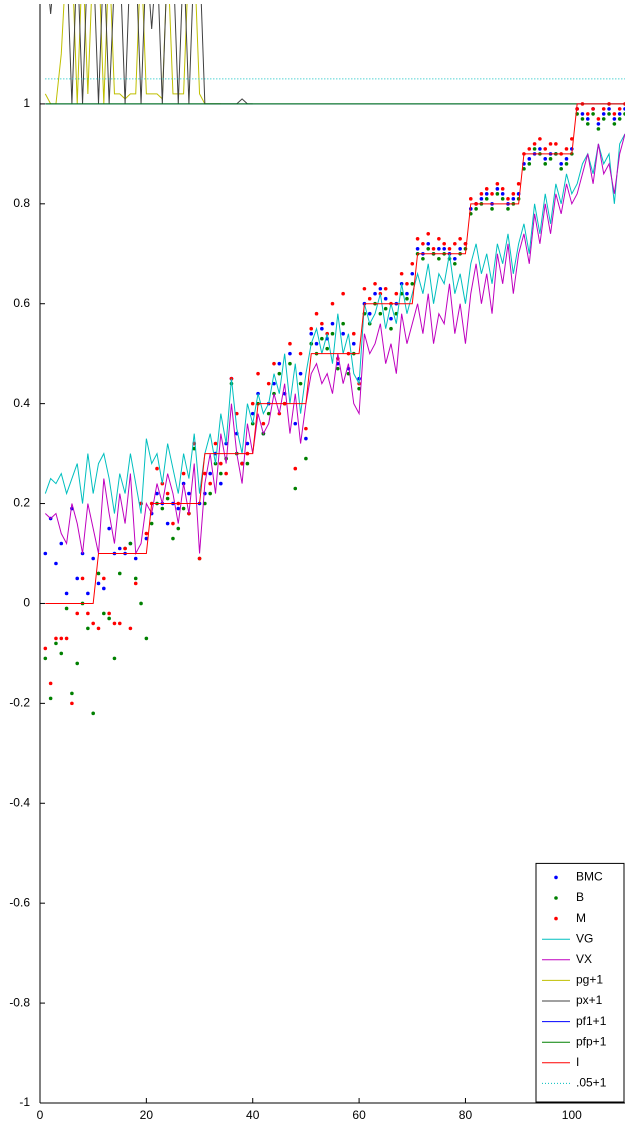 This screenshot has width=625, height=1131. Describe the element at coordinates (21, 303) in the screenshot. I see `y-tick-label: 0.6` at that location.